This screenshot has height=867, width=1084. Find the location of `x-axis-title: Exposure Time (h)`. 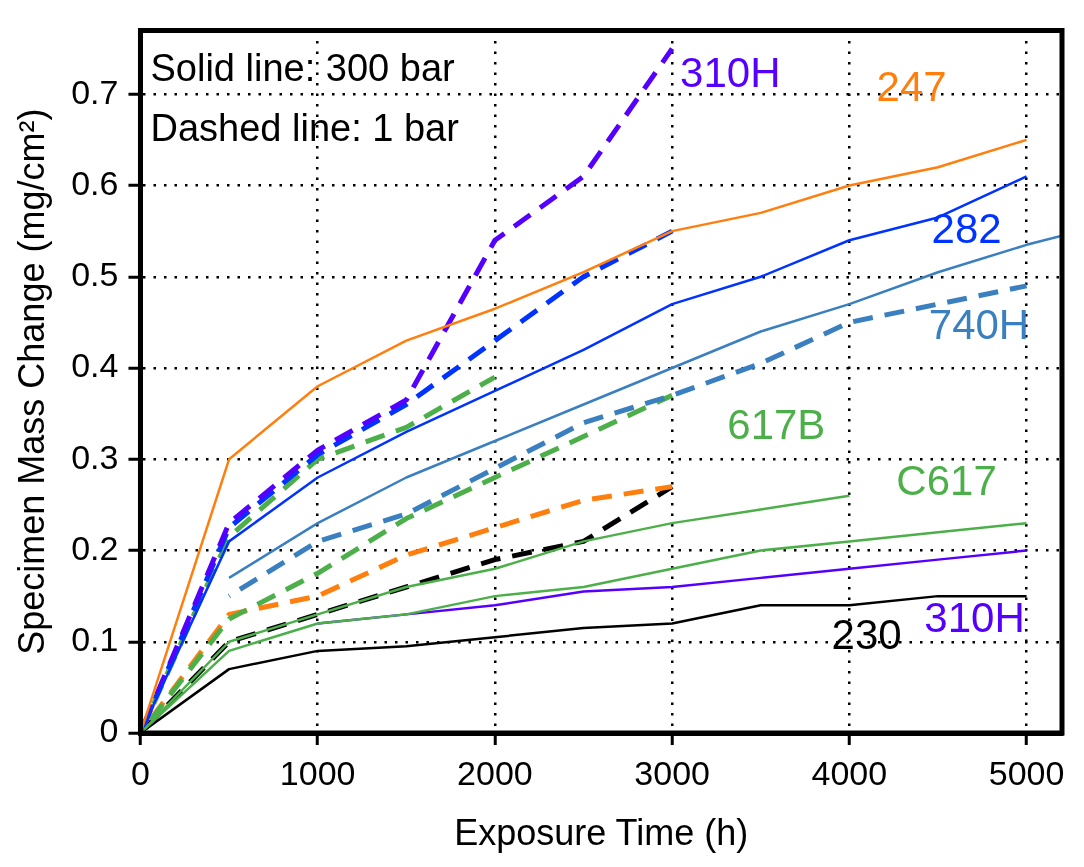

x-axis-title: Exposure Time (h) is located at coordinates (601, 833).